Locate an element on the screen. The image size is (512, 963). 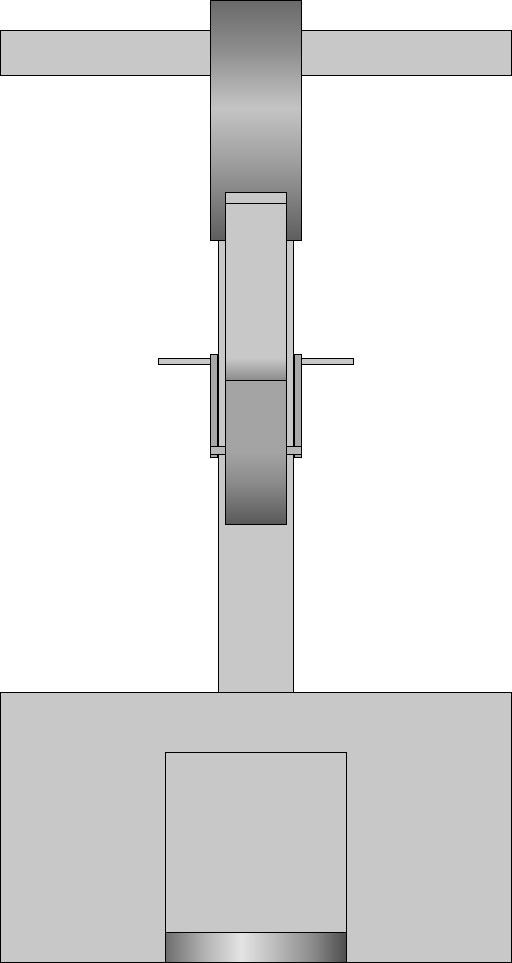
bracket-plate-left is located at coordinates (214, 406).